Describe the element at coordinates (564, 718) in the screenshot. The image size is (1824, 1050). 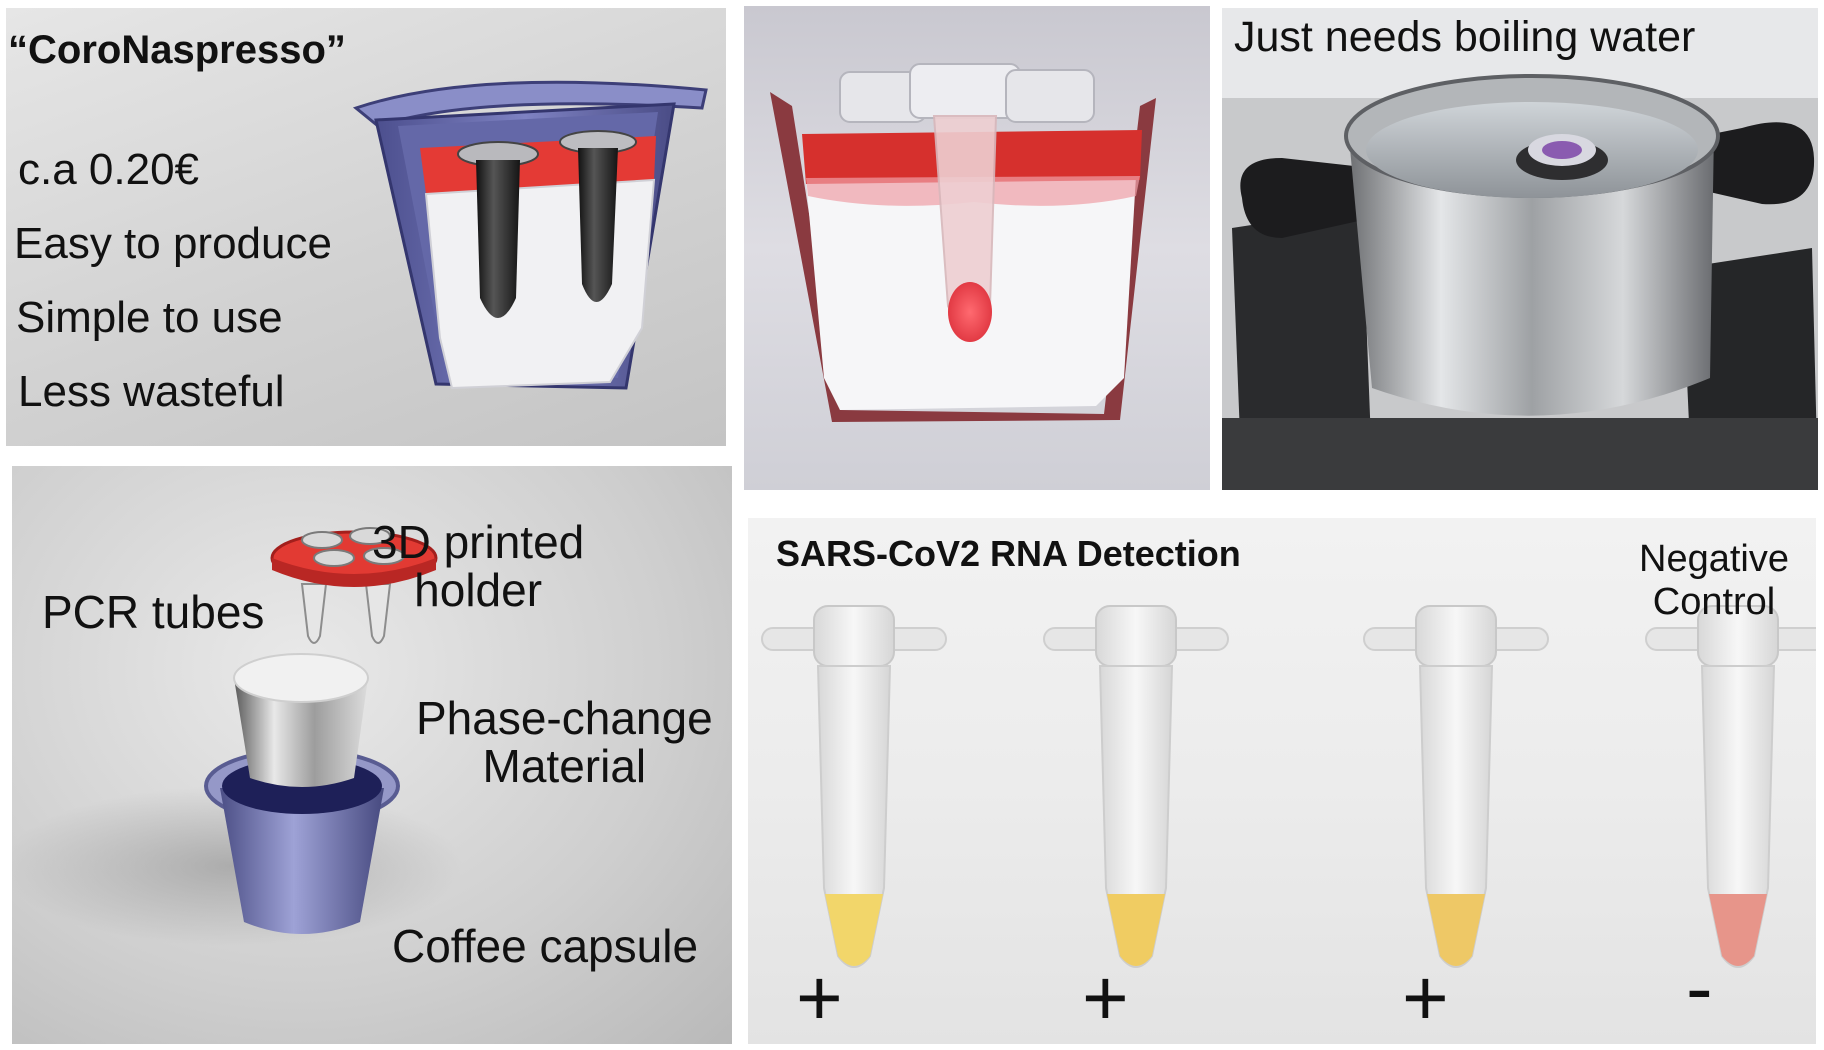
I see `pcm-label-line1: Phase-change` at that location.